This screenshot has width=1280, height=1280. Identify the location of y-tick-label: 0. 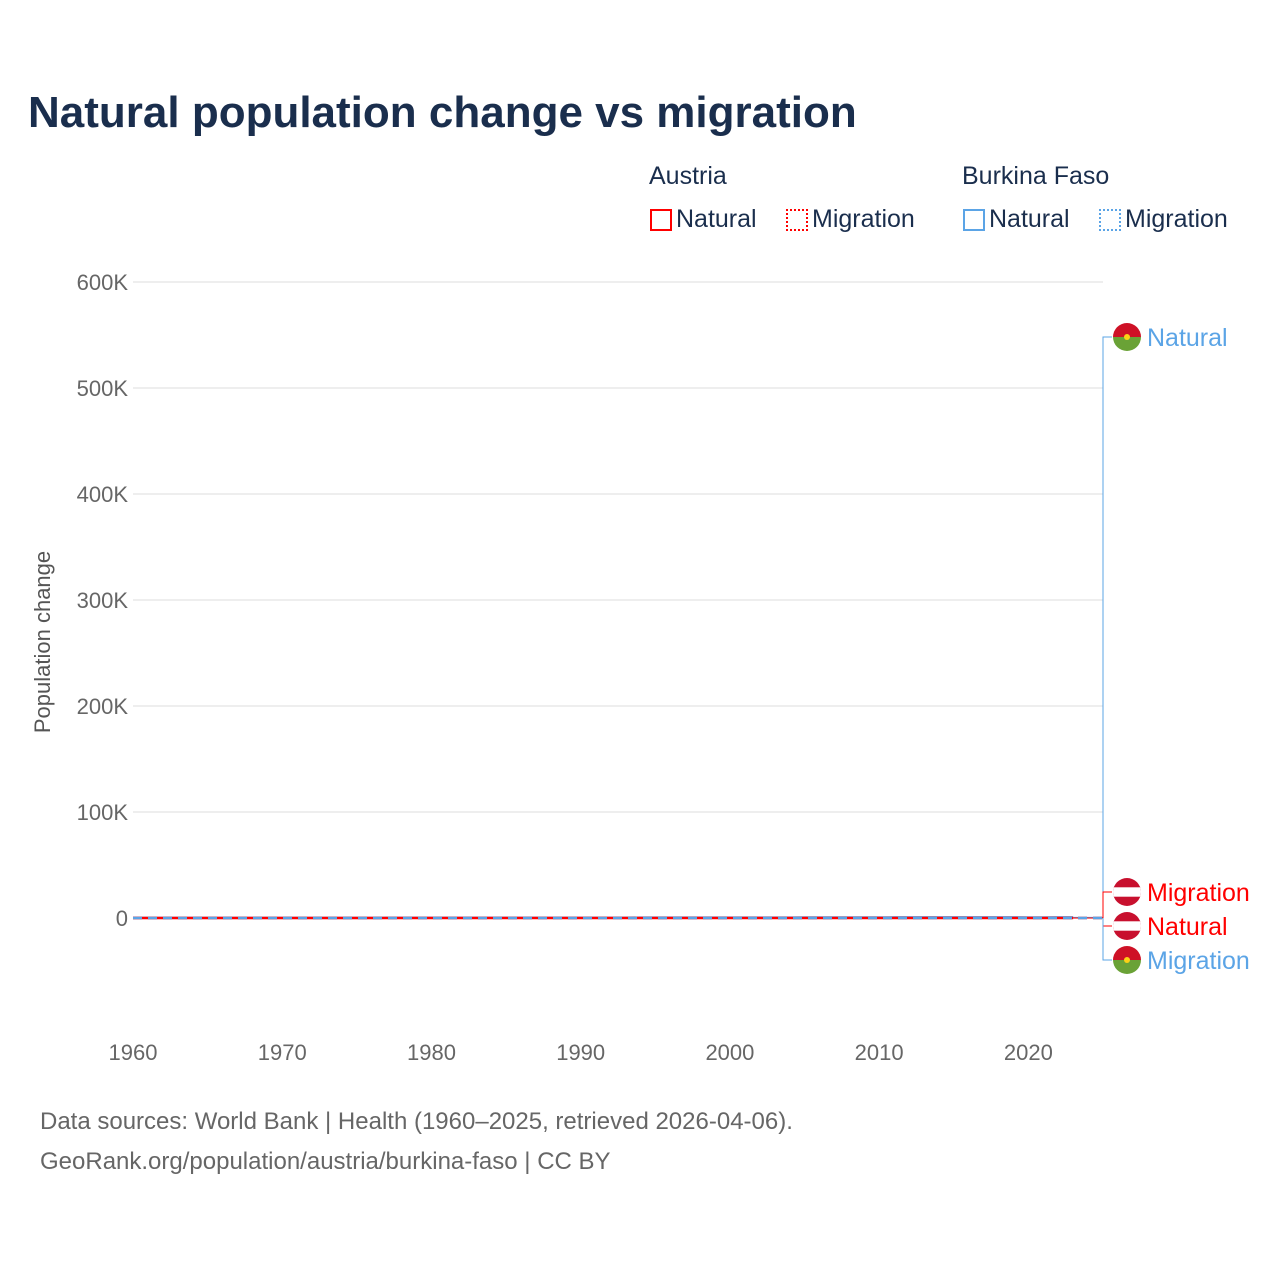
(122, 918).